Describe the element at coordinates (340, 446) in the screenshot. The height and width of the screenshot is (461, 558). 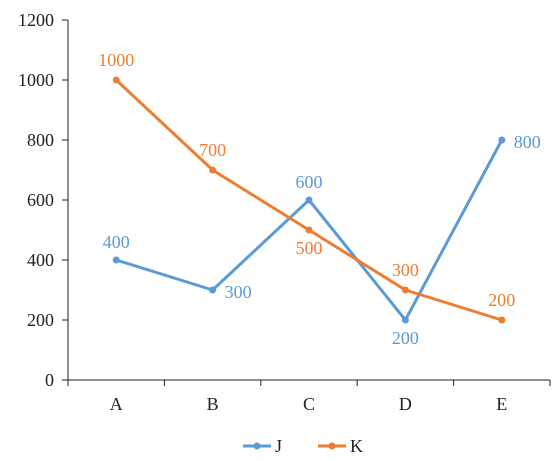
I see `legend-item-K: K` at that location.